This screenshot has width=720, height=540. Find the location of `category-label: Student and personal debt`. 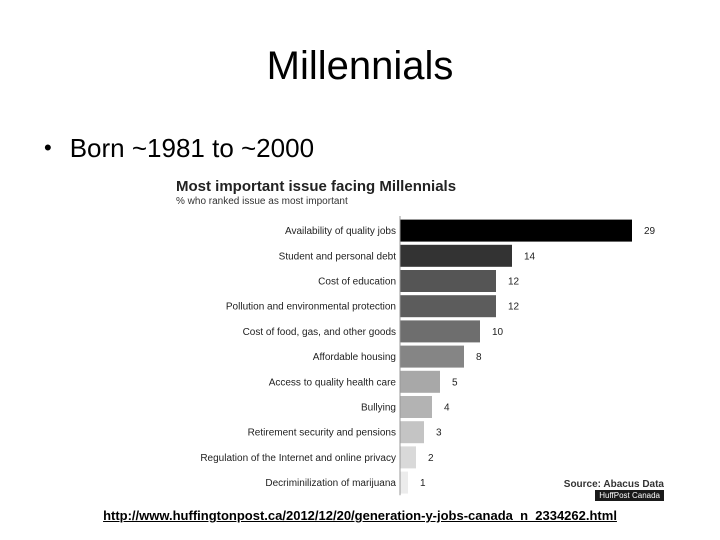

category-label: Student and personal debt is located at coordinates (338, 256).